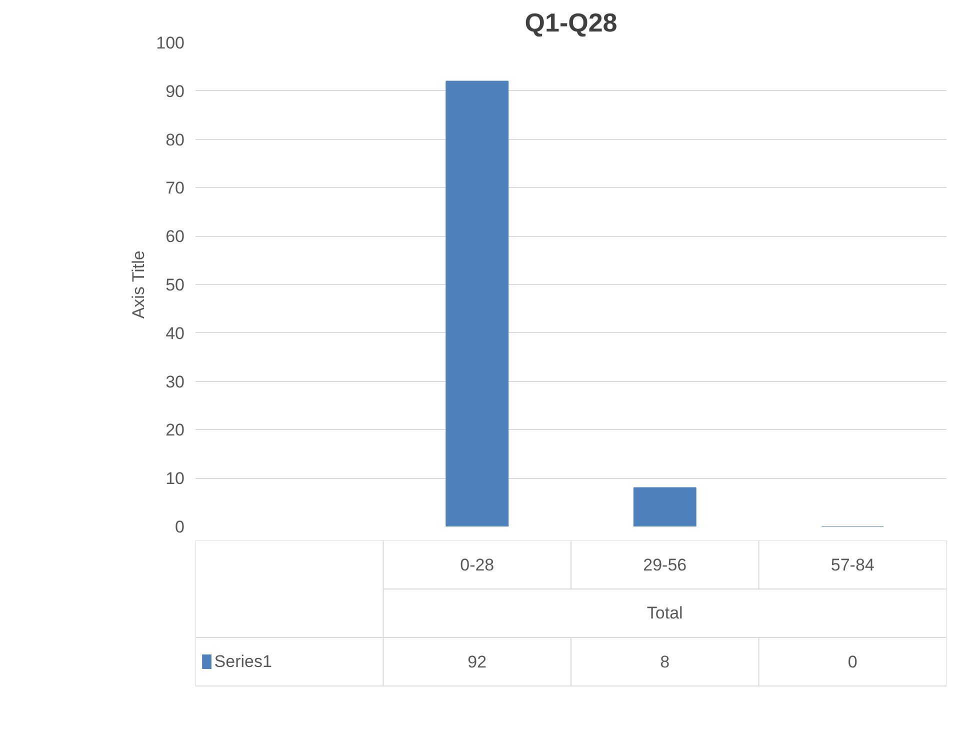 The width and height of the screenshot is (961, 734). I want to click on x-tick-label: 0-28, so click(477, 565).